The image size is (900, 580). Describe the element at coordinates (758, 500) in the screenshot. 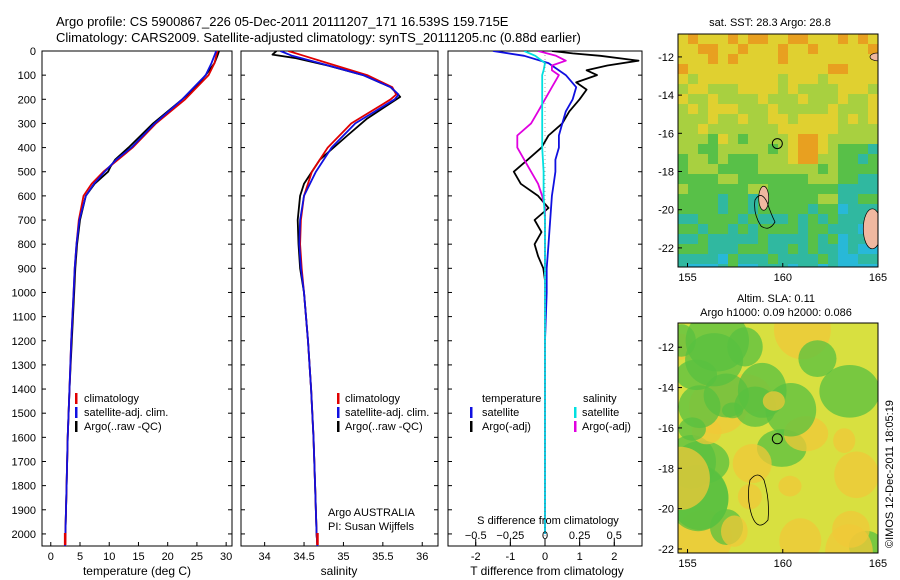

I see `reef-contour` at that location.